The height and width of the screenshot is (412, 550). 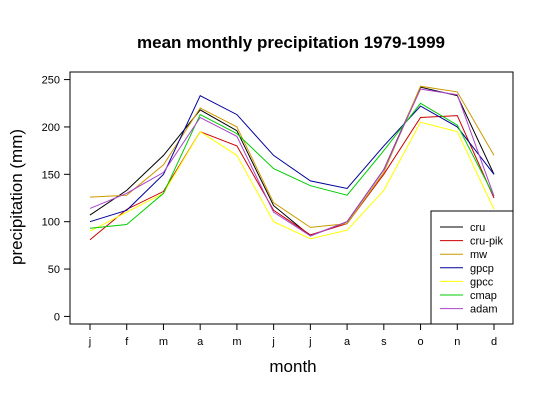 I want to click on y-tick-label: 100, so click(x=51, y=223).